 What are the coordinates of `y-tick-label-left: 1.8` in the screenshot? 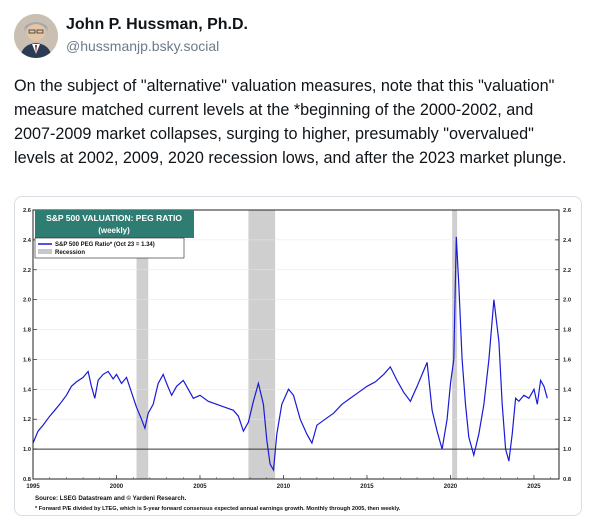 It's located at (27, 331).